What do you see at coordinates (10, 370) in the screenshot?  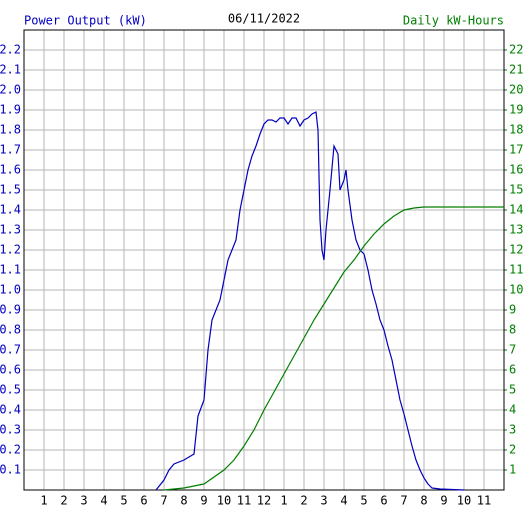 I see `y-tick-label: 0.6` at bounding box center [10, 370].